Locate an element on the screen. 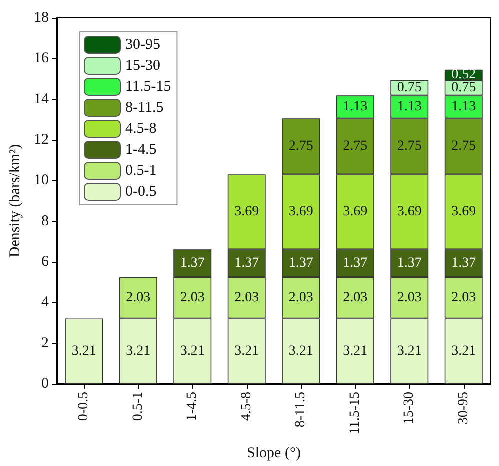 The image size is (499, 466). y-tick-label: 4 is located at coordinates (46, 302).